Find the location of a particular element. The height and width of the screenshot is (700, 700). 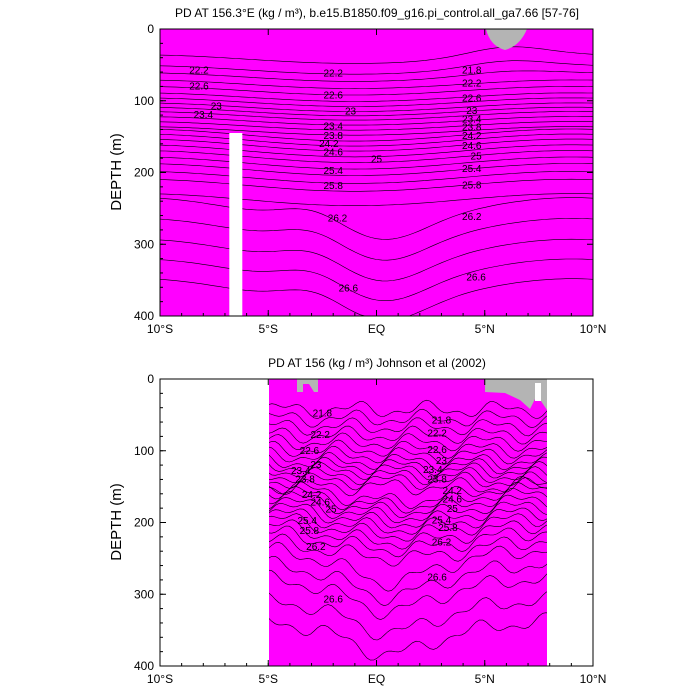

bottom-land-notch is located at coordinates (538, 392).